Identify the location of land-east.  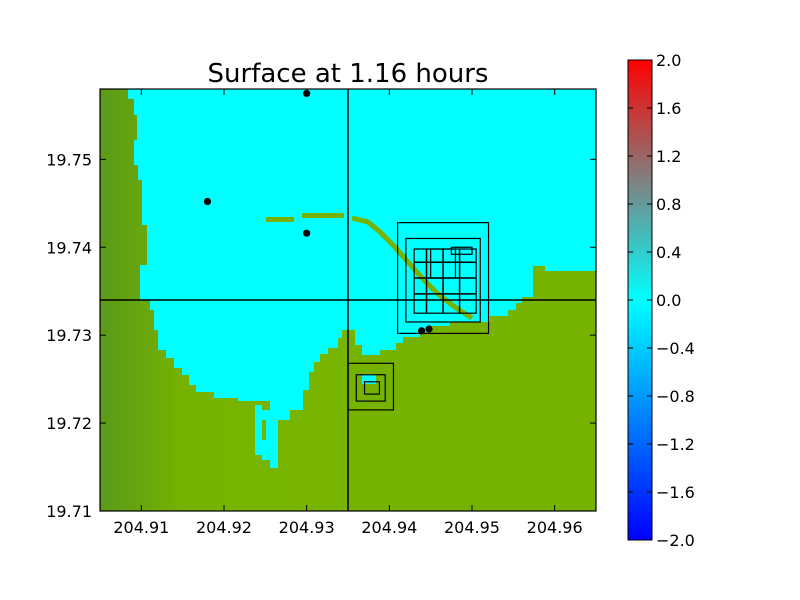
(472, 388).